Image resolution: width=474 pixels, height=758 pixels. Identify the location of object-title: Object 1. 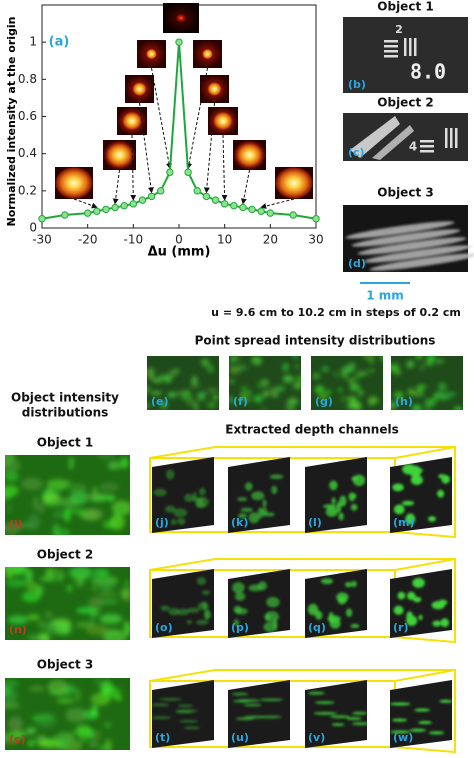
(405, 7).